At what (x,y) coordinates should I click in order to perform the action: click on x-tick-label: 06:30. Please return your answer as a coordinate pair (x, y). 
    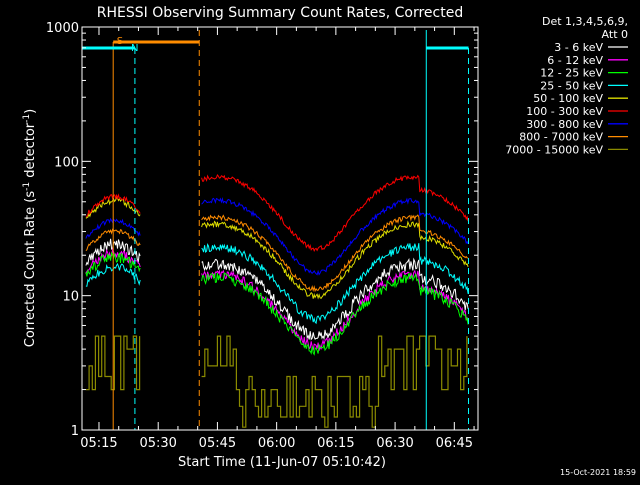
    Looking at the image, I should click on (394, 443).